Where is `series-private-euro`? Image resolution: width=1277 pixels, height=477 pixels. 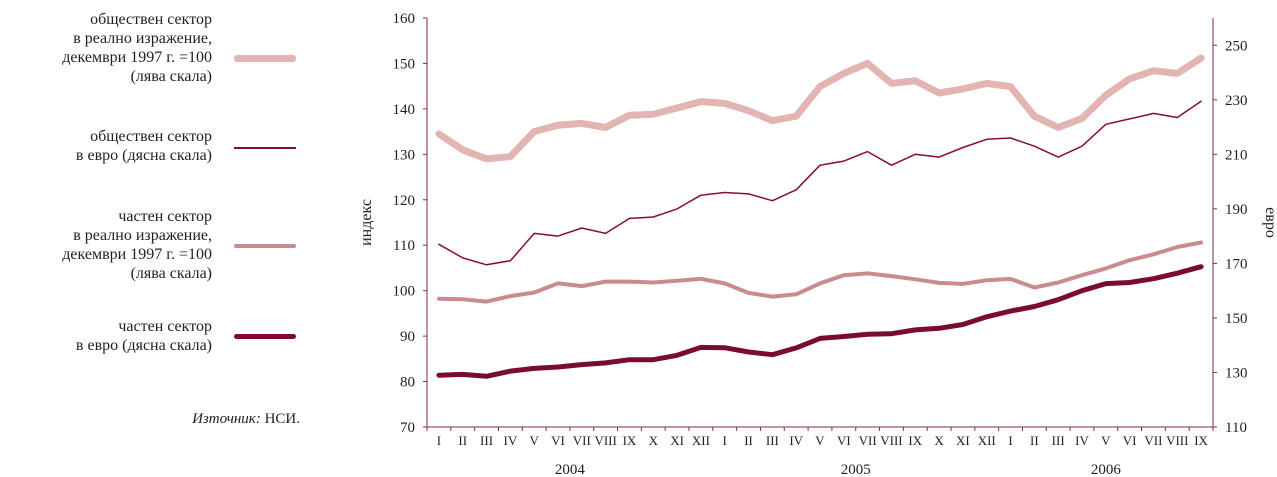
series-private-euro is located at coordinates (820, 321).